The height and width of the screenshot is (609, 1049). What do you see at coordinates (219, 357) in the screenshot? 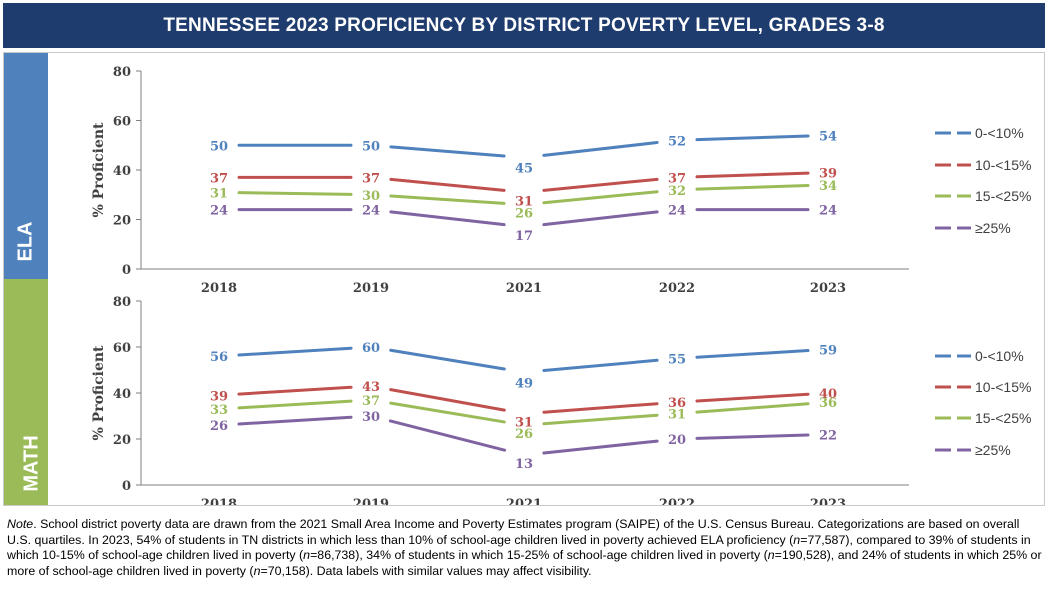
I see `data-label: 56` at bounding box center [219, 357].